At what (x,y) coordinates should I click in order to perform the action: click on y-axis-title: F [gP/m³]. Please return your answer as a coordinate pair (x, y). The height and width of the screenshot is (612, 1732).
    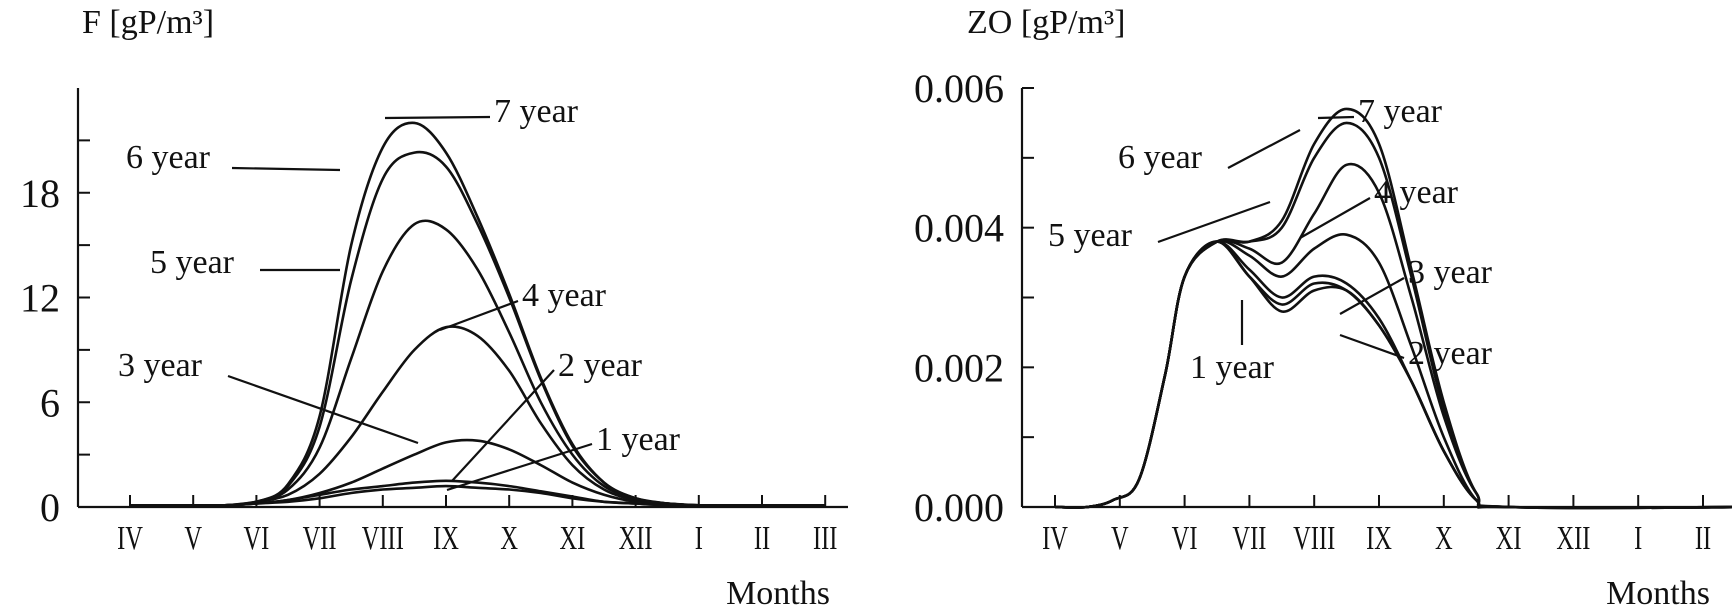
    Looking at the image, I should click on (148, 22).